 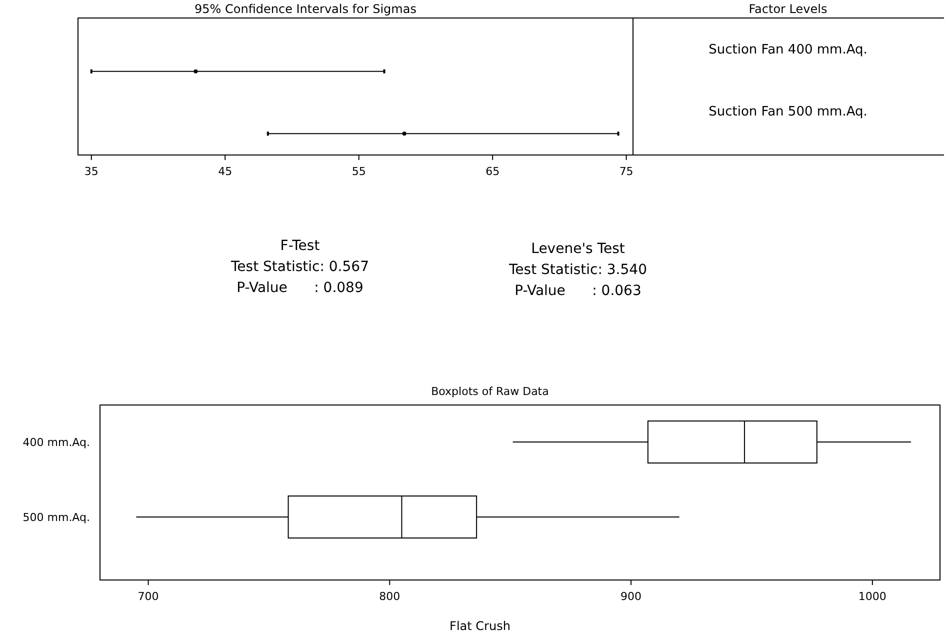 What do you see at coordinates (56, 442) in the screenshot?
I see `y-tick-label: 400 mm.Aq.` at bounding box center [56, 442].